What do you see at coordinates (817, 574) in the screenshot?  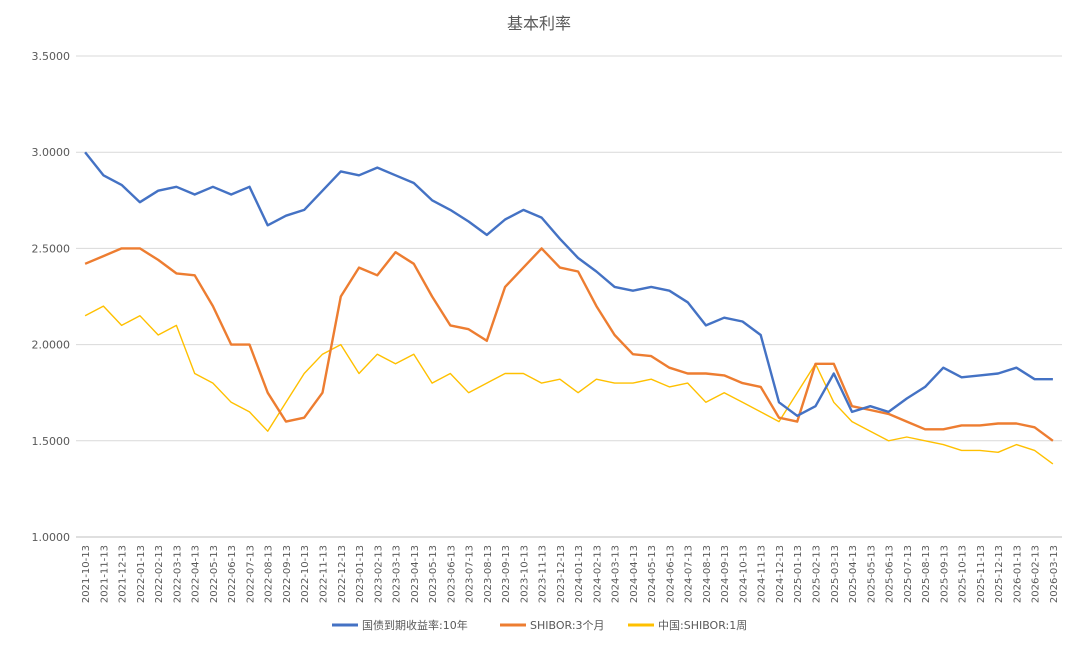 I see `x-tick-label: 2025-02-13` at bounding box center [817, 574].